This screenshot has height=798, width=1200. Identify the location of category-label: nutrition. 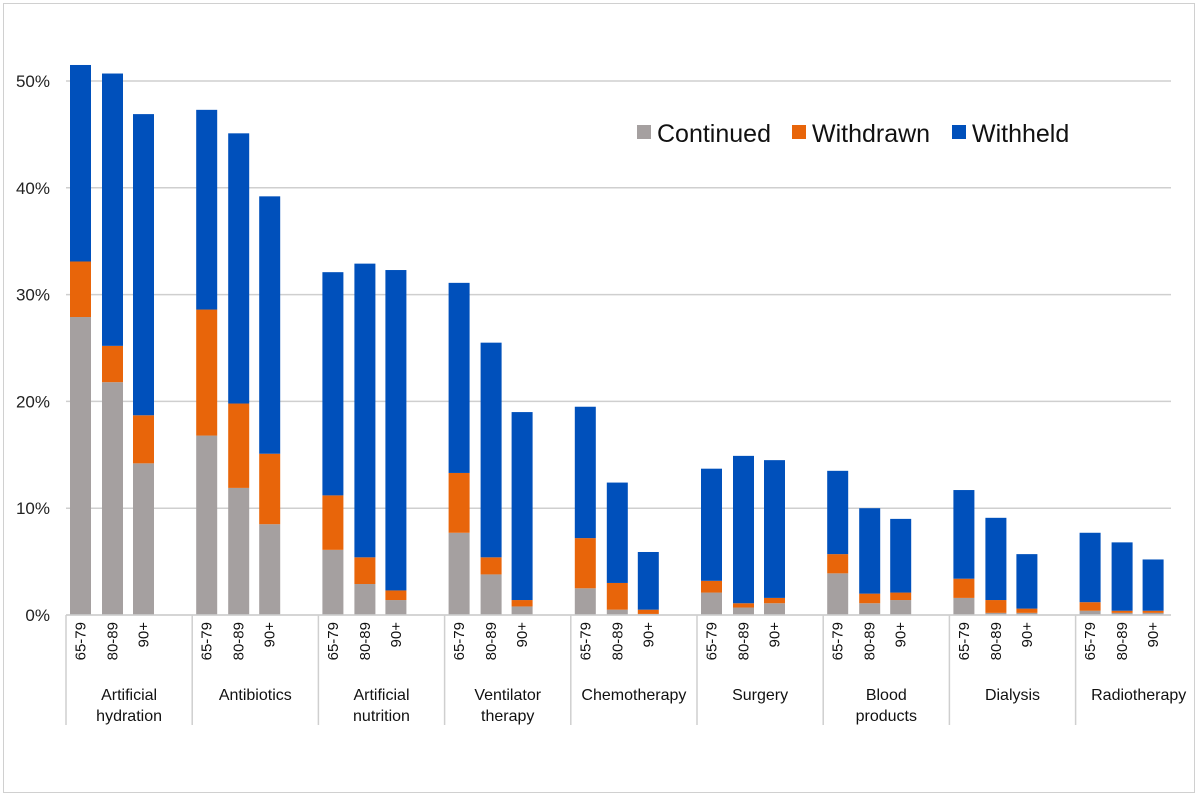
(381, 716).